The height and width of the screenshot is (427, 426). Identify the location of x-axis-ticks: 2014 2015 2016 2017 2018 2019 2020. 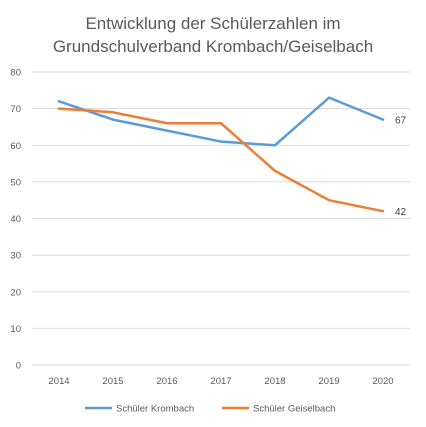
(220, 381).